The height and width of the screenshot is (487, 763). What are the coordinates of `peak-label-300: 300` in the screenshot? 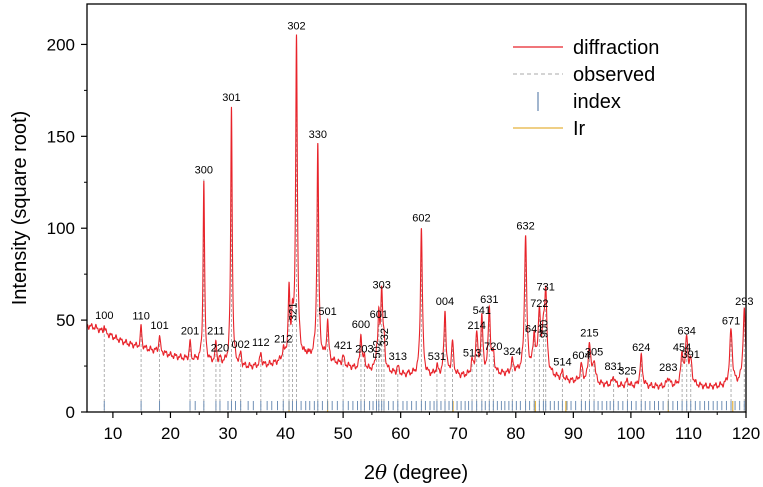 It's located at (204, 170).